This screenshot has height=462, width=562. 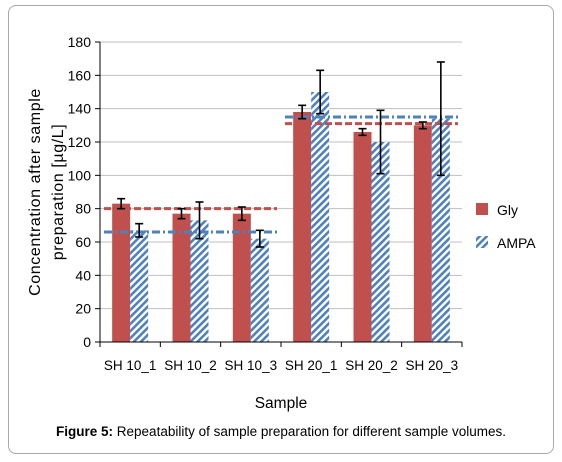 What do you see at coordinates (80, 142) in the screenshot?
I see `y-tick-label: 120` at bounding box center [80, 142].